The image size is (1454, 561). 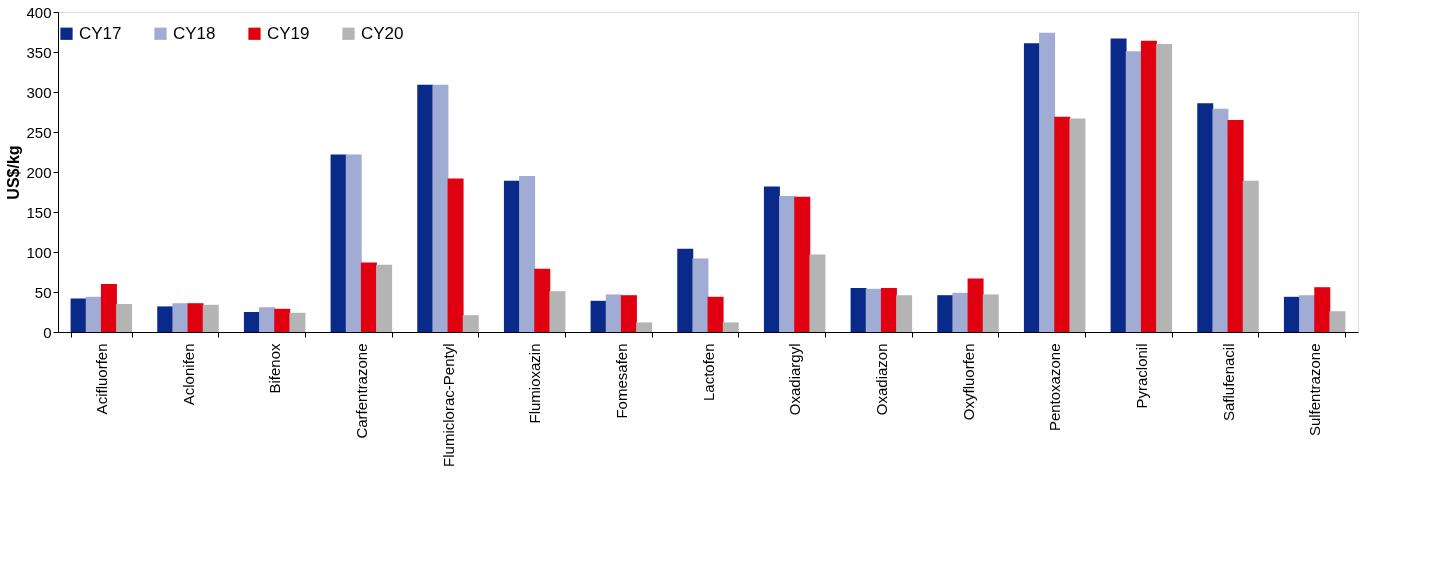 What do you see at coordinates (288, 33) in the screenshot?
I see `legend-label: CY19` at bounding box center [288, 33].